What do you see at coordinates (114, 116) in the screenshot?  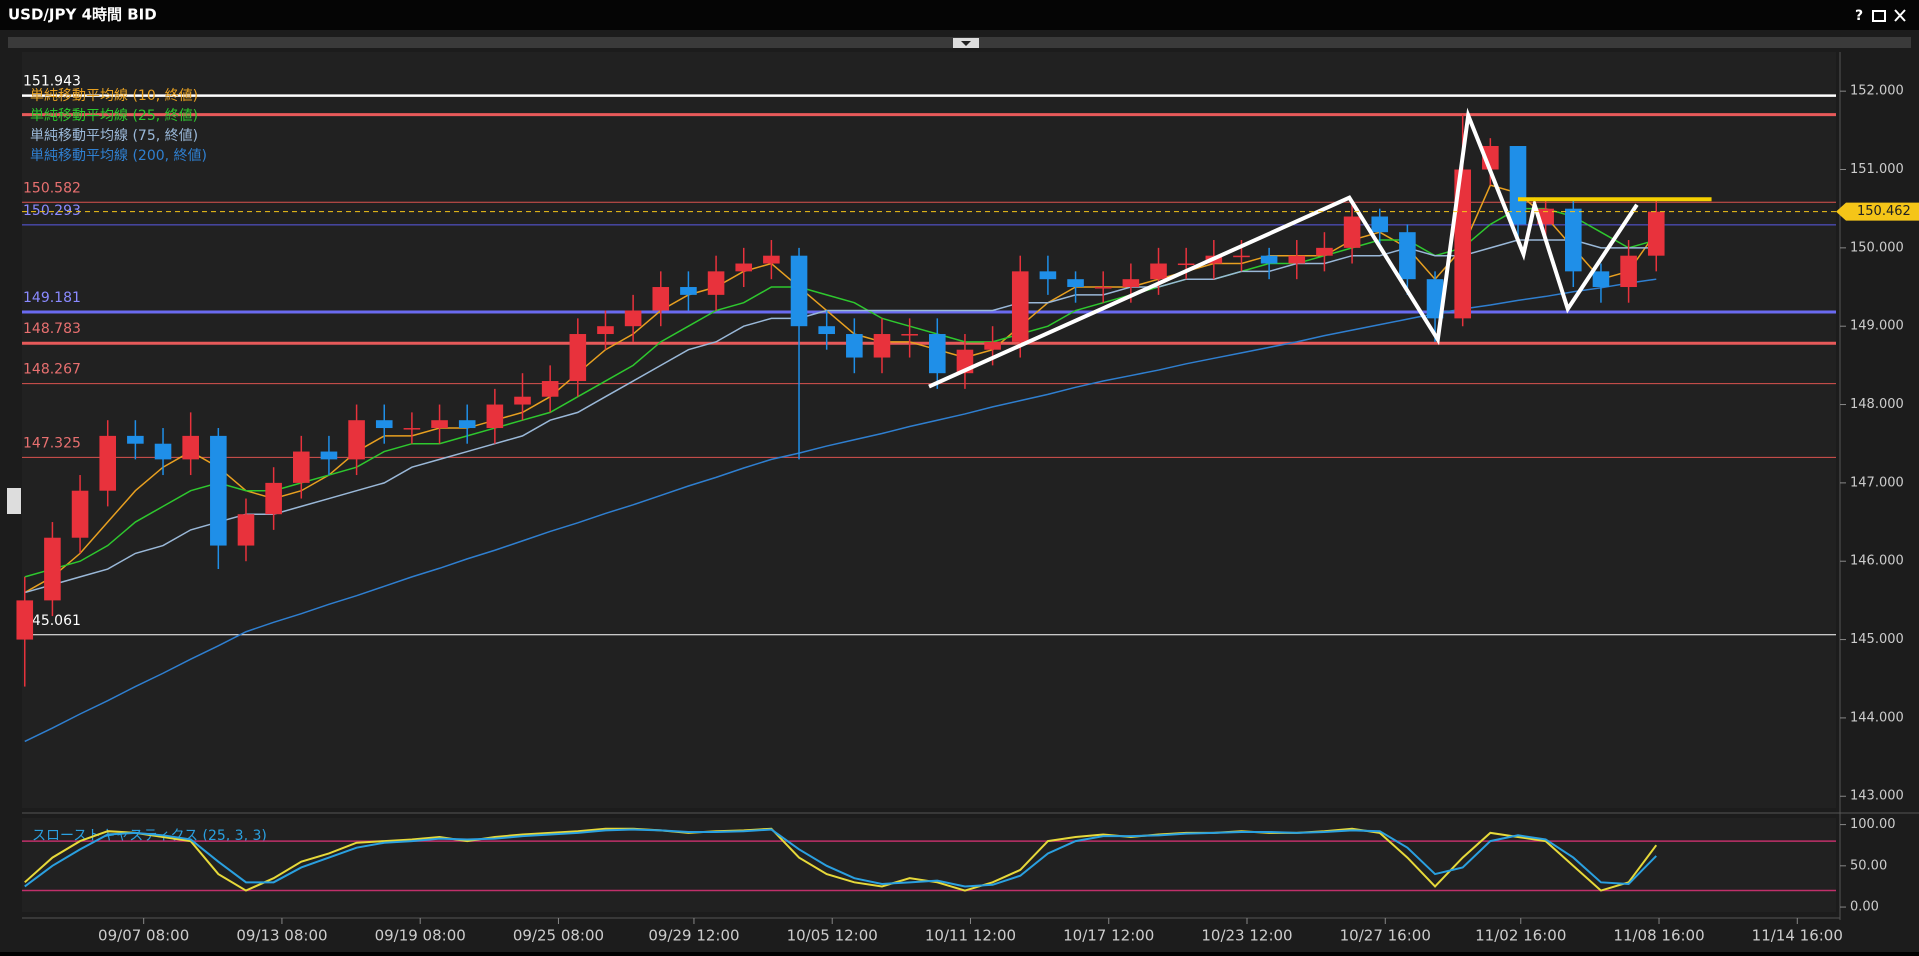 I see `legend-entry: 単純移動平均線 (25, 終値)` at bounding box center [114, 116].